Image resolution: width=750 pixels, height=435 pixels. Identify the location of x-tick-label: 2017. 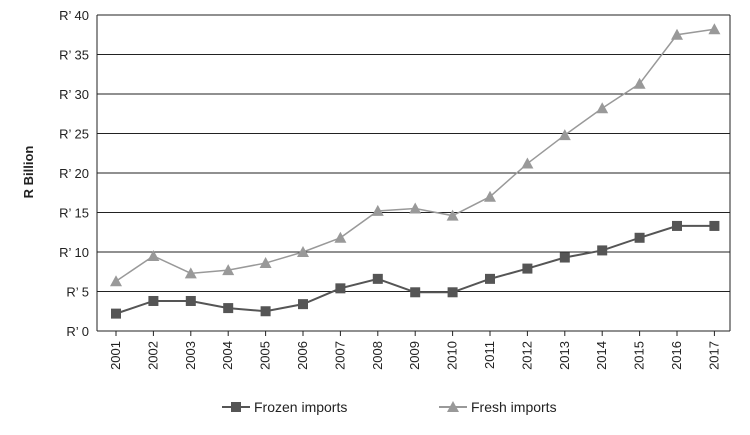
(713, 355).